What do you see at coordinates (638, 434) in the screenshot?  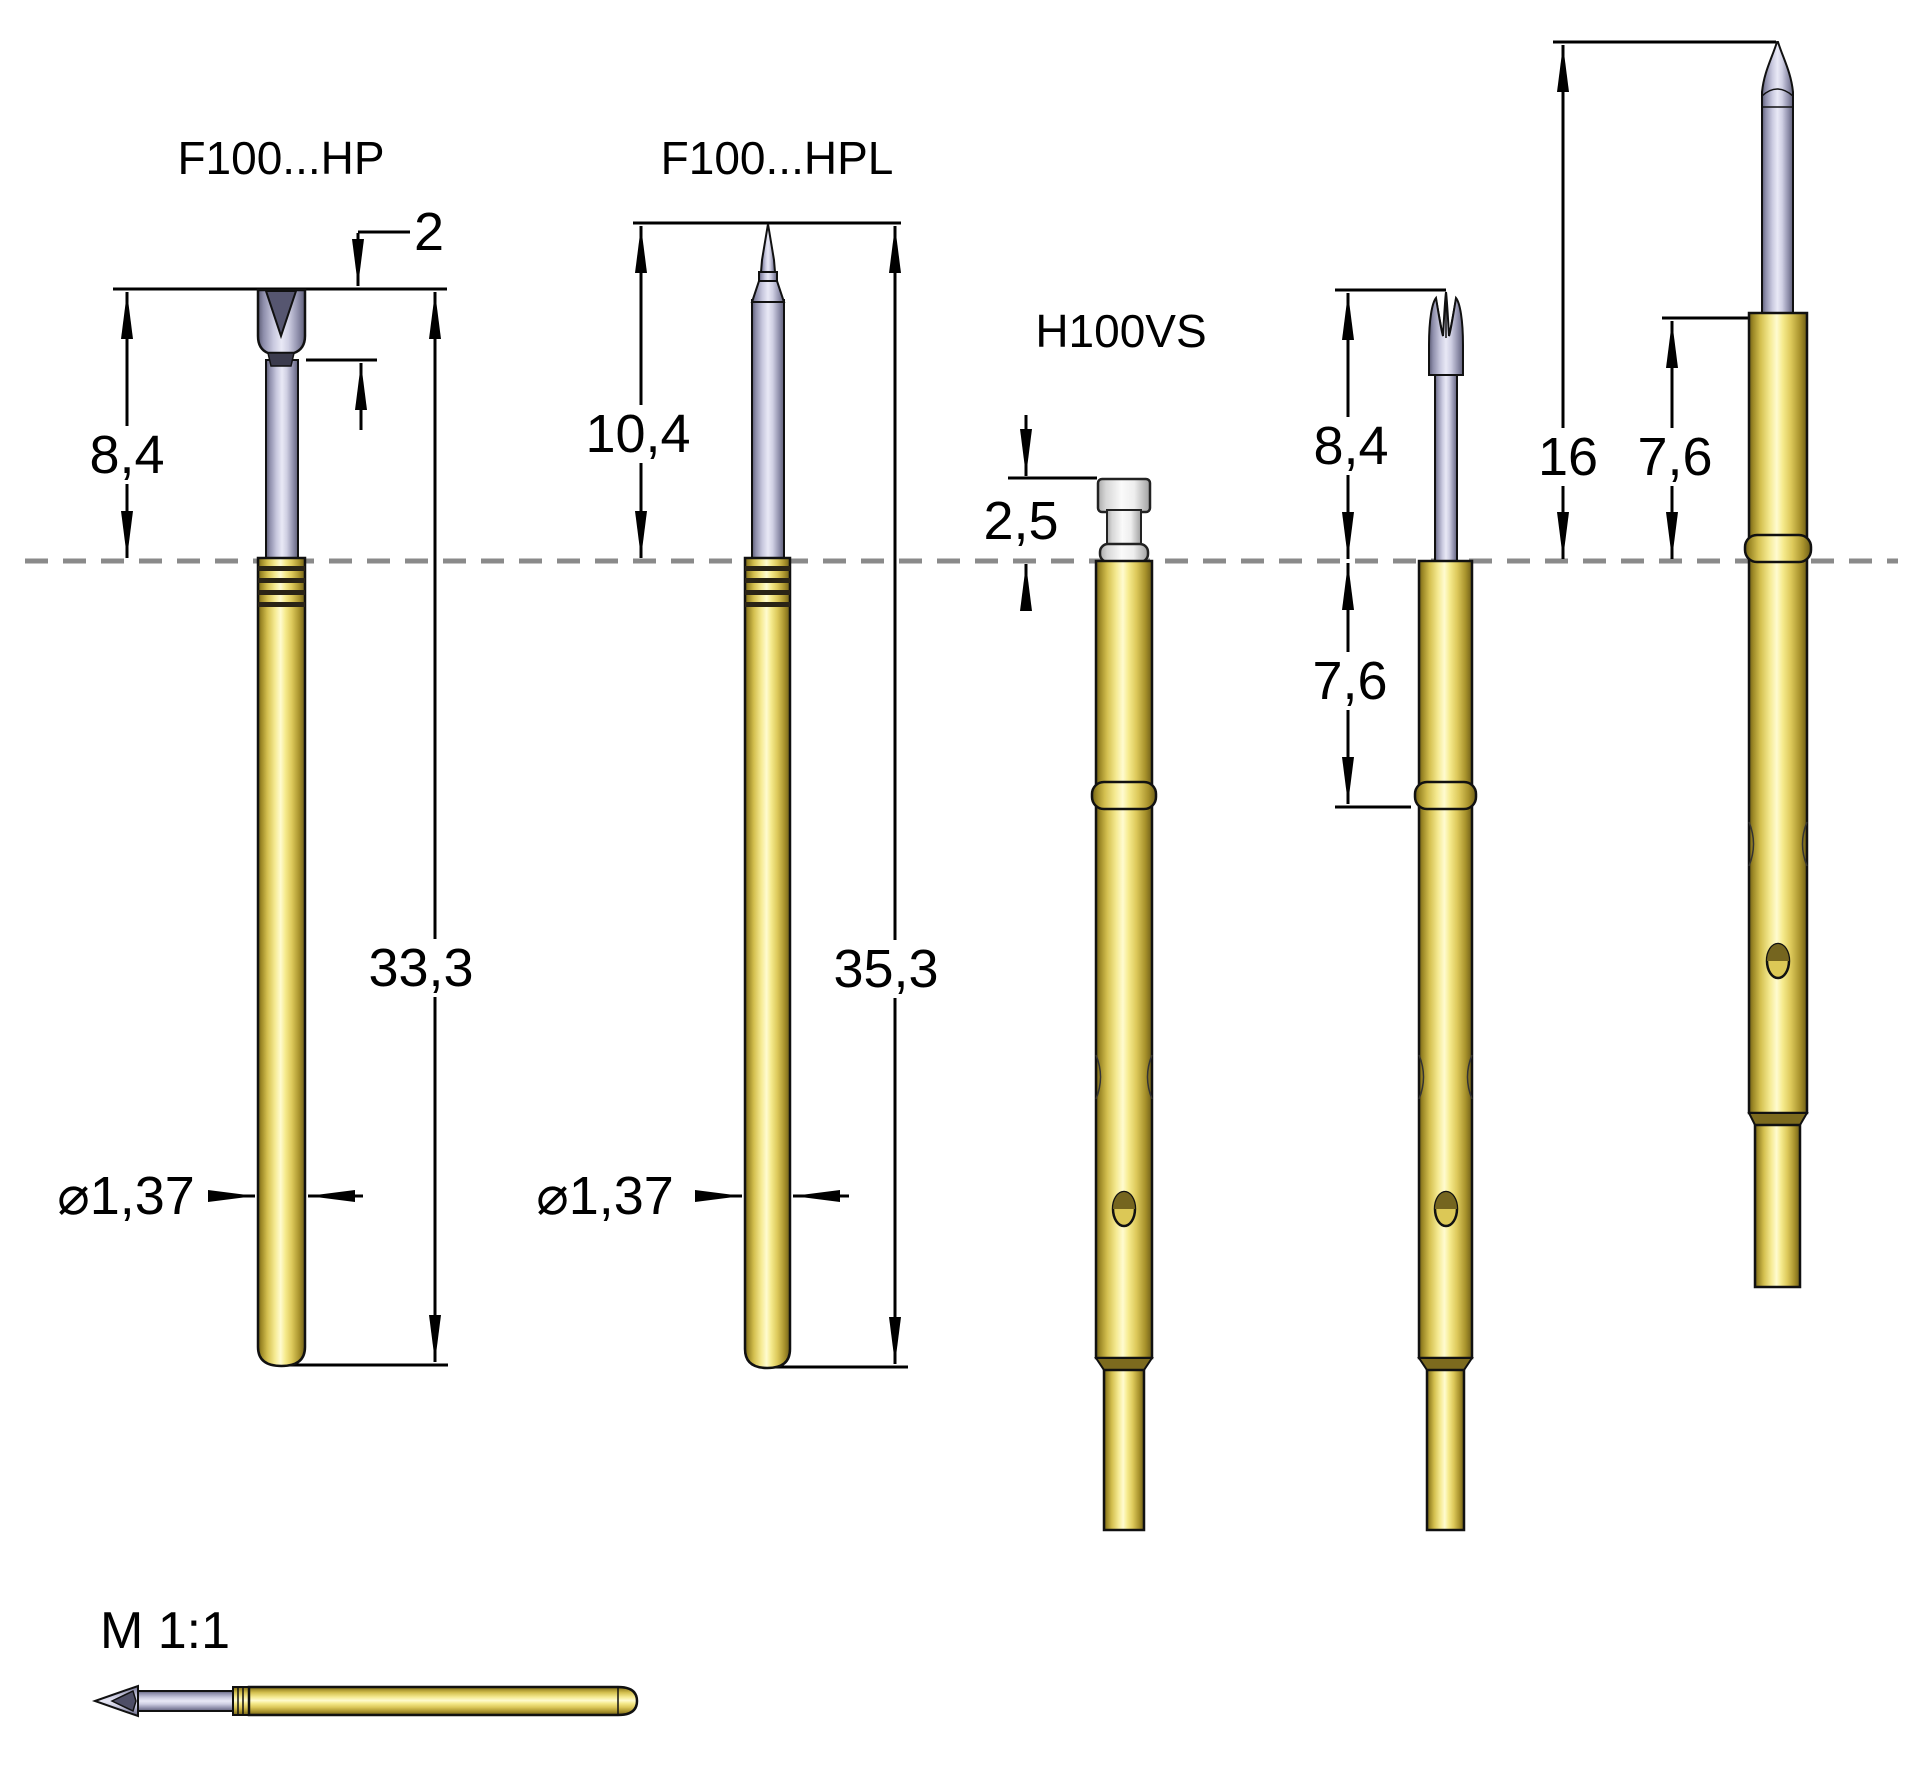 I see `dim-label-stroke-10-4: 10,4` at bounding box center [638, 434].